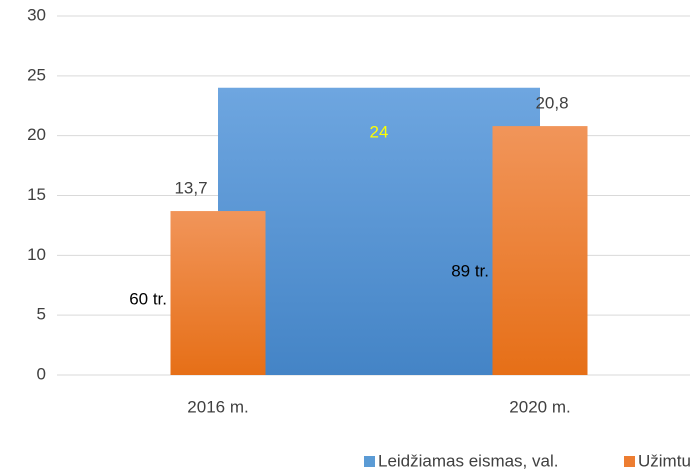 Image resolution: width=692 pixels, height=474 pixels. I want to click on y-tick-label: 15, so click(36, 194).